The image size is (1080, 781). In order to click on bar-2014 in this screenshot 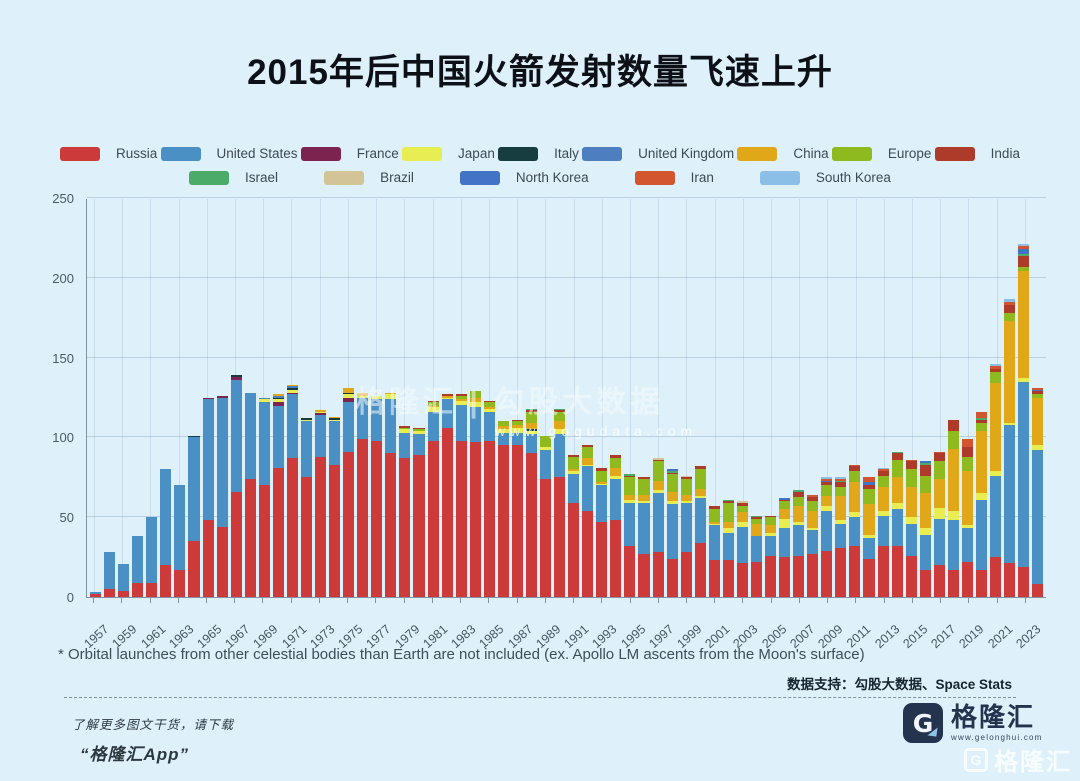, I will do `click(897, 524)`.